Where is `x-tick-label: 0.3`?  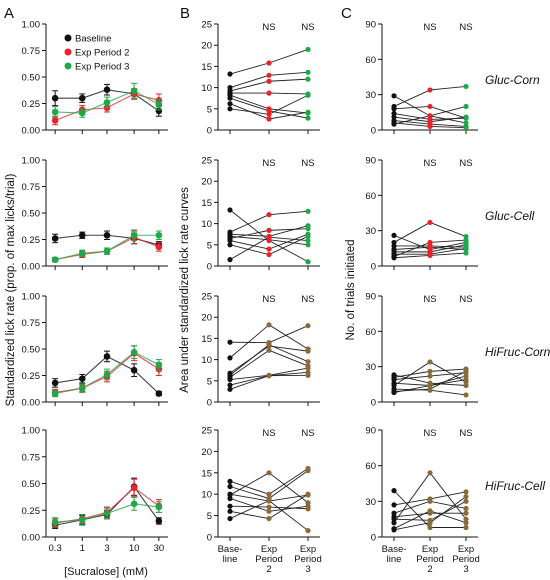 x-tick-label: 0.3 is located at coordinates (55, 548).